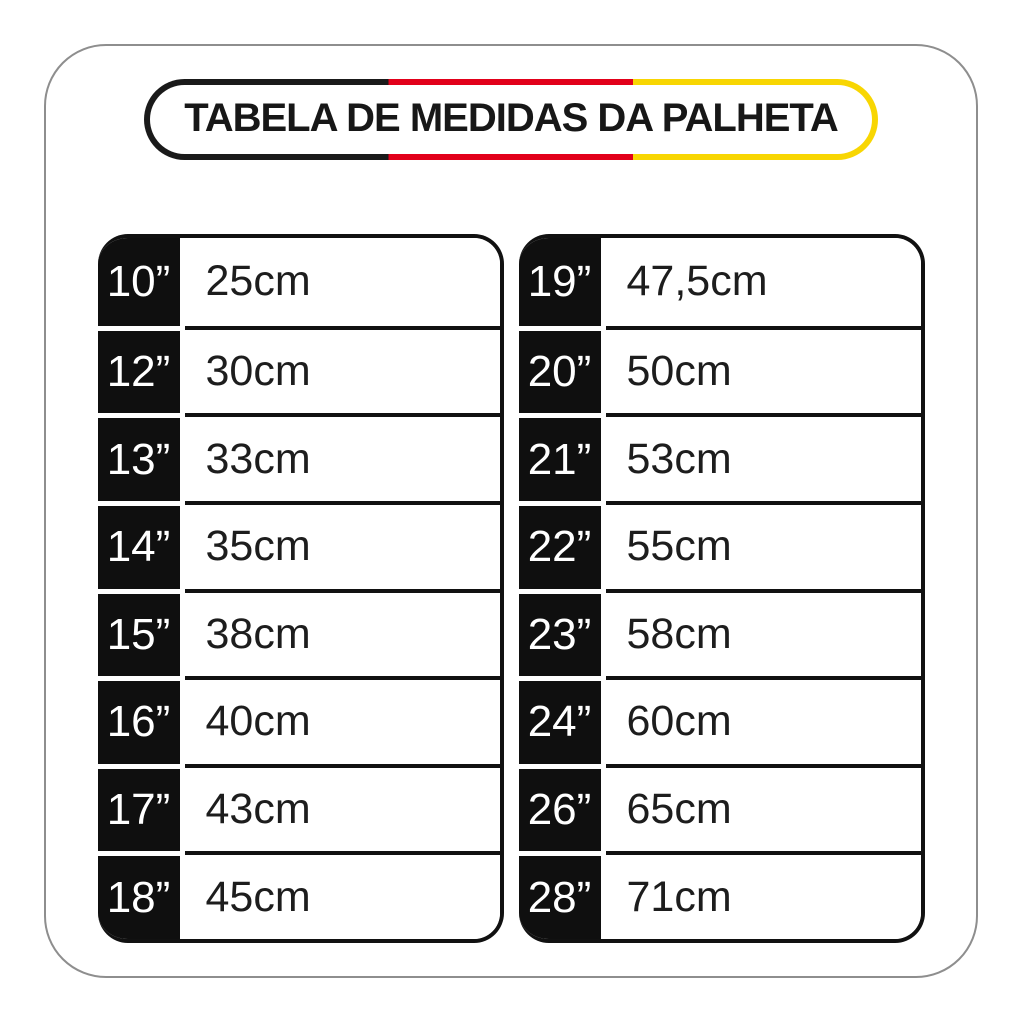 This screenshot has width=1024, height=1024. I want to click on table-row: 20” 50cm, so click(719, 369).